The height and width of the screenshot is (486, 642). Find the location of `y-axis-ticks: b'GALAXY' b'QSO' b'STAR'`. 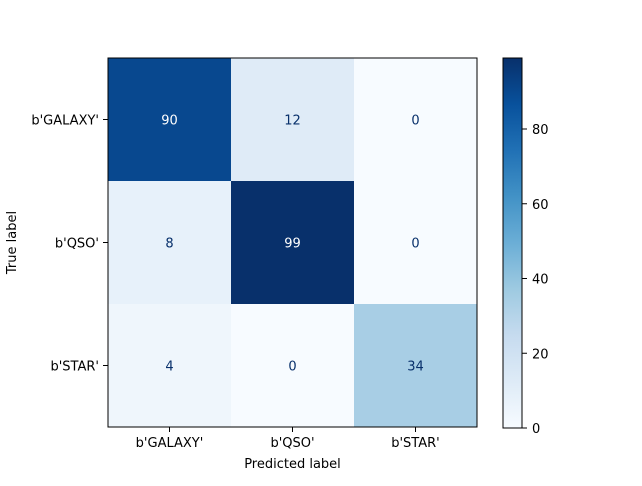

y-axis-ticks: b'GALAXY' b'QSO' b'STAR' is located at coordinates (69, 244).